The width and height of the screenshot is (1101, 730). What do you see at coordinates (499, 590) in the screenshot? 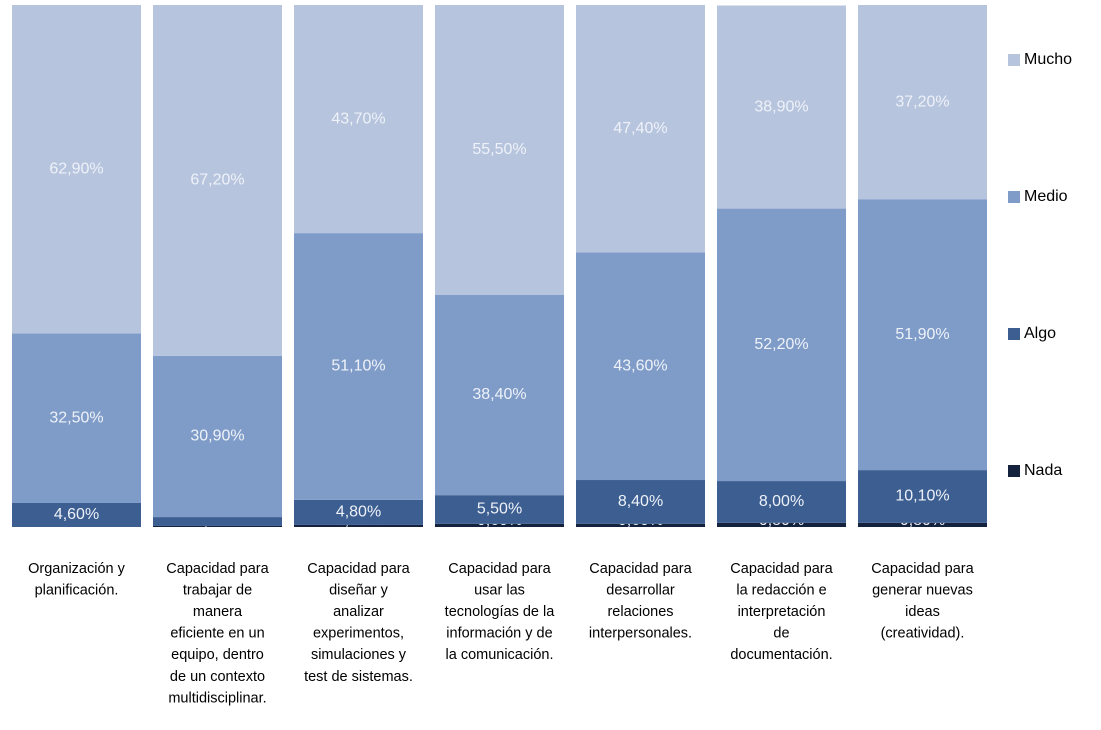
I see `x-tick-label: usar las` at bounding box center [499, 590].